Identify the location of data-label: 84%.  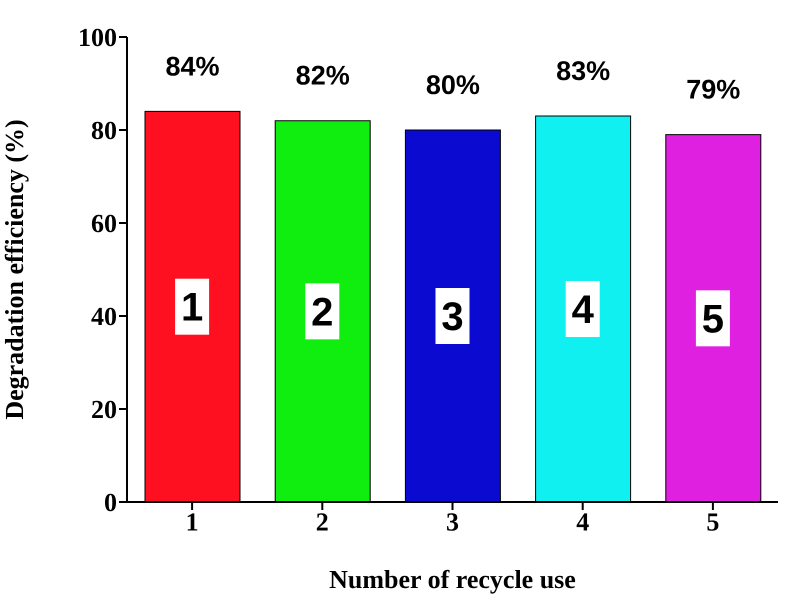
(192, 66).